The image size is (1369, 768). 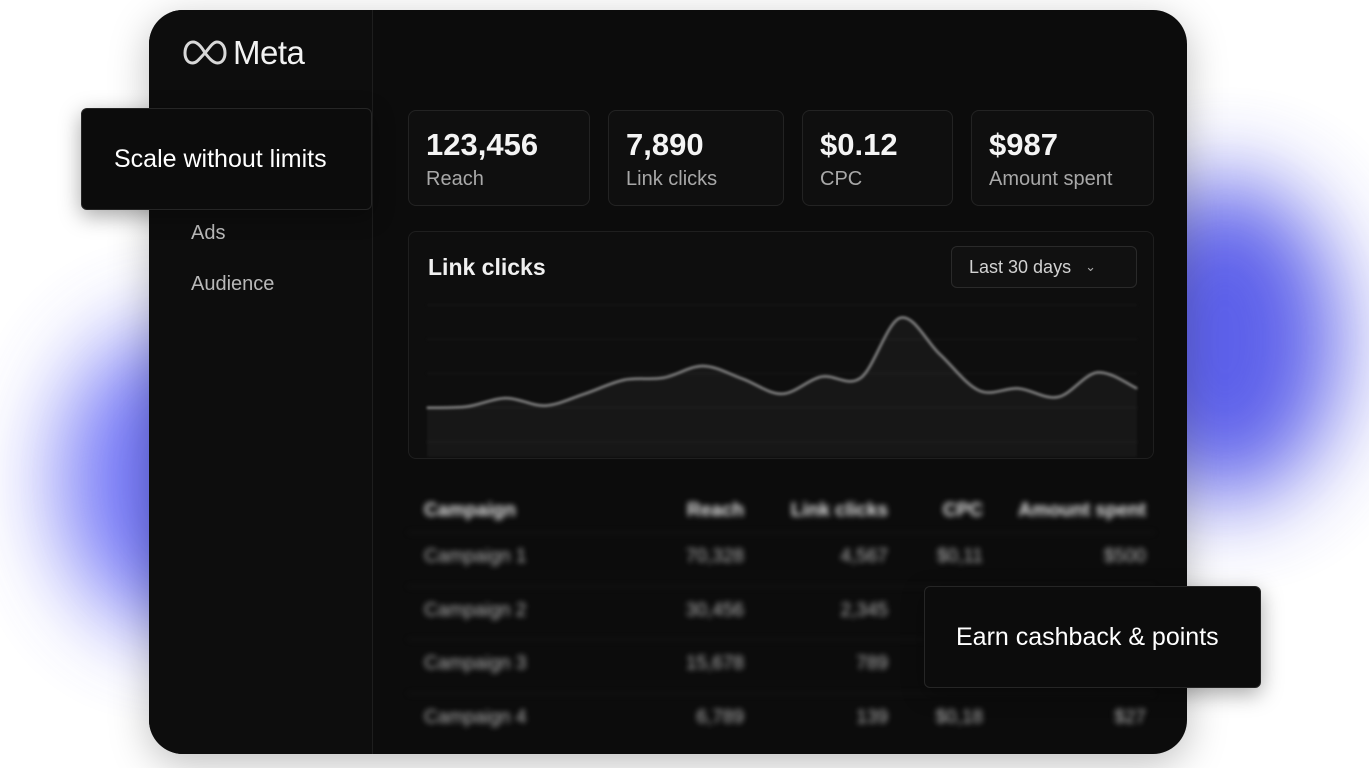 What do you see at coordinates (782, 387) in the screenshot?
I see `chart-area-fill` at bounding box center [782, 387].